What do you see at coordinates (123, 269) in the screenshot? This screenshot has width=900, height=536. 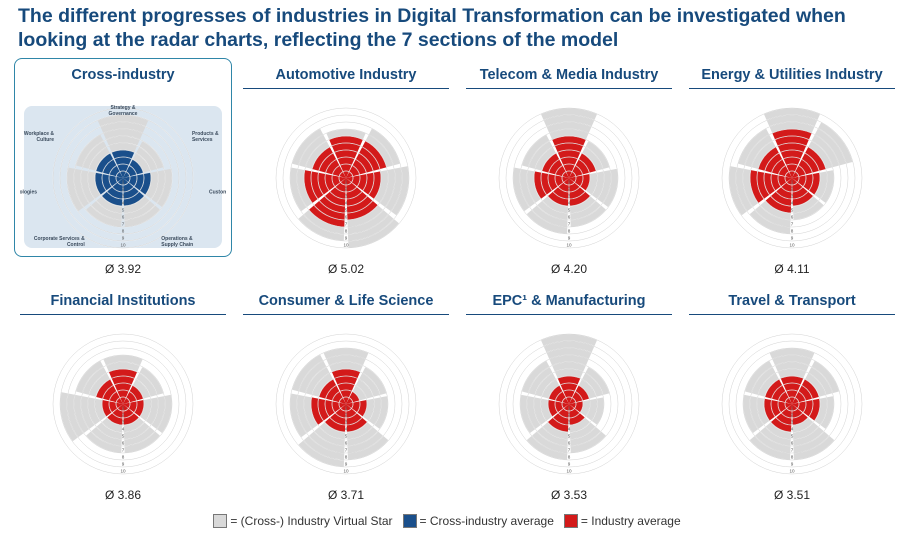 I see `average-label: Ø 3.92` at bounding box center [123, 269].